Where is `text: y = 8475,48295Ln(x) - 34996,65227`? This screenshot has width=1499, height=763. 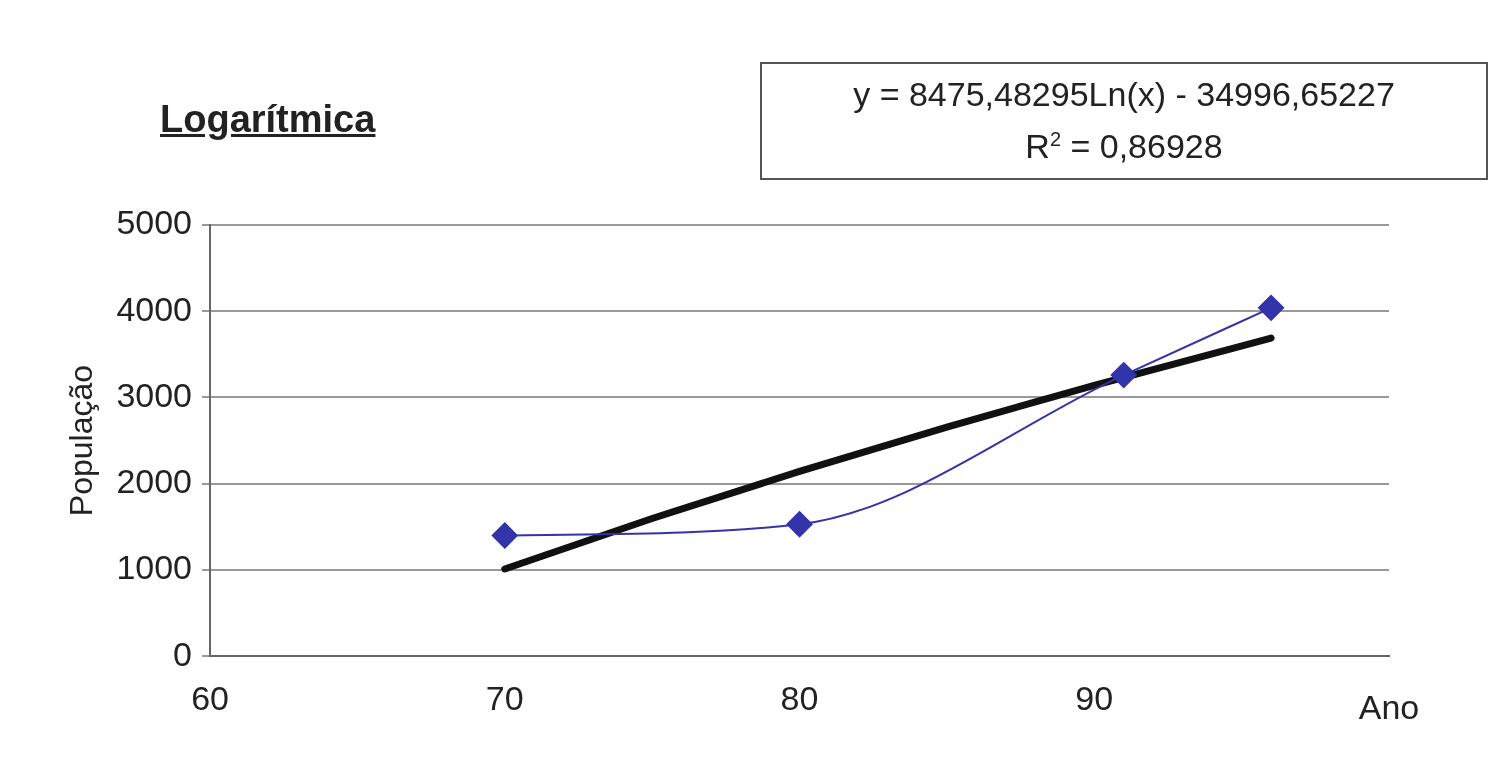
text: y = 8475,48295Ln(x) - 34996,65227 is located at coordinates (1124, 94).